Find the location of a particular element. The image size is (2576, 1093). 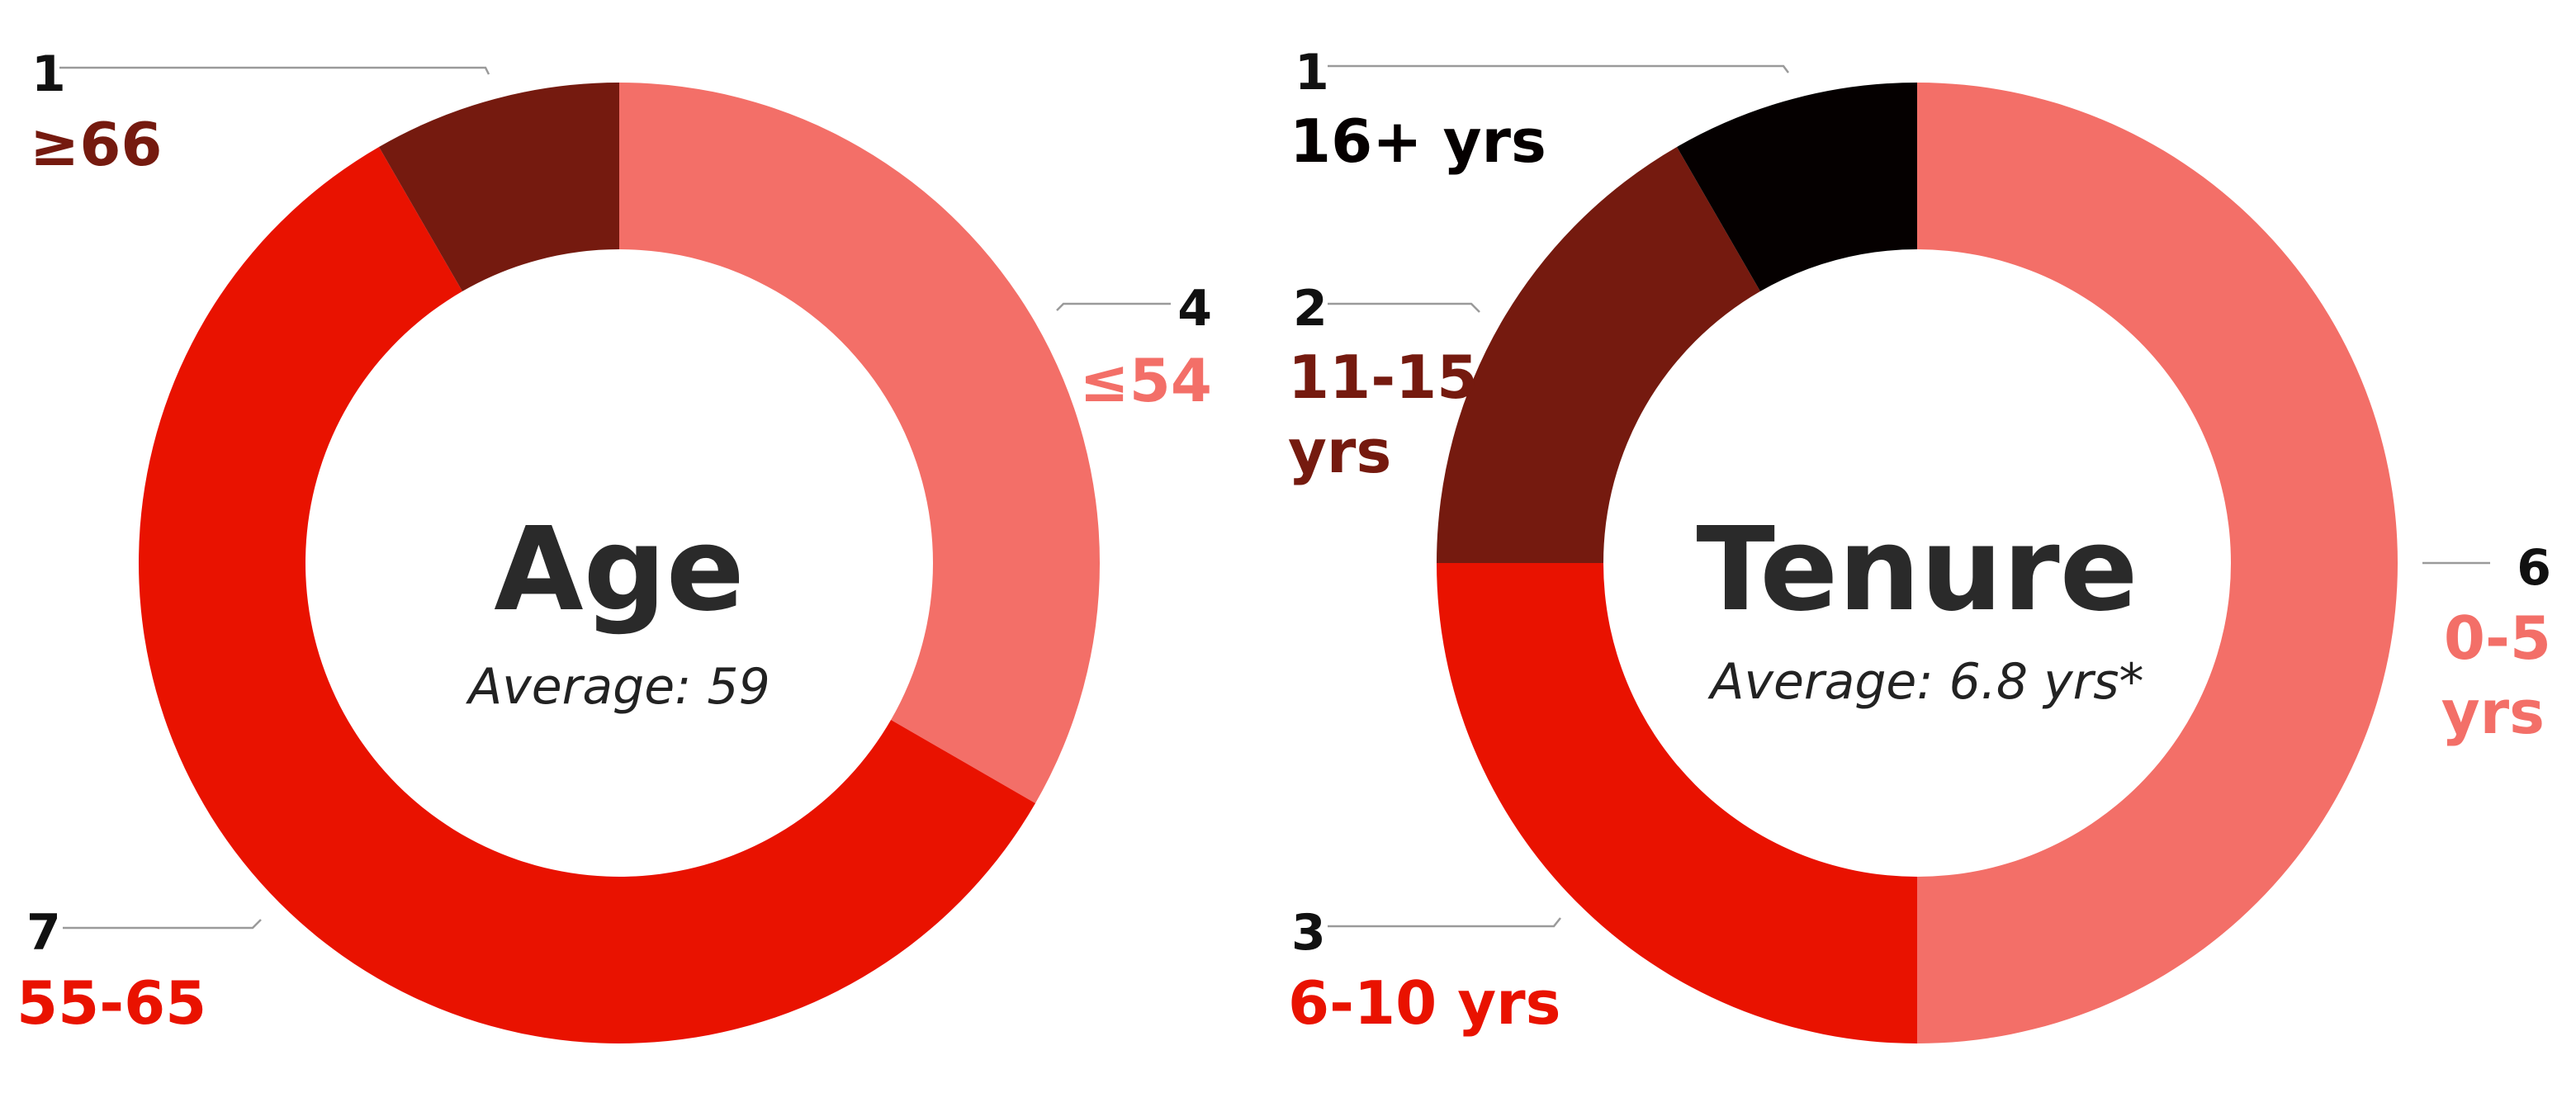

age-66plus-label: ≥66 is located at coordinates (96, 144).